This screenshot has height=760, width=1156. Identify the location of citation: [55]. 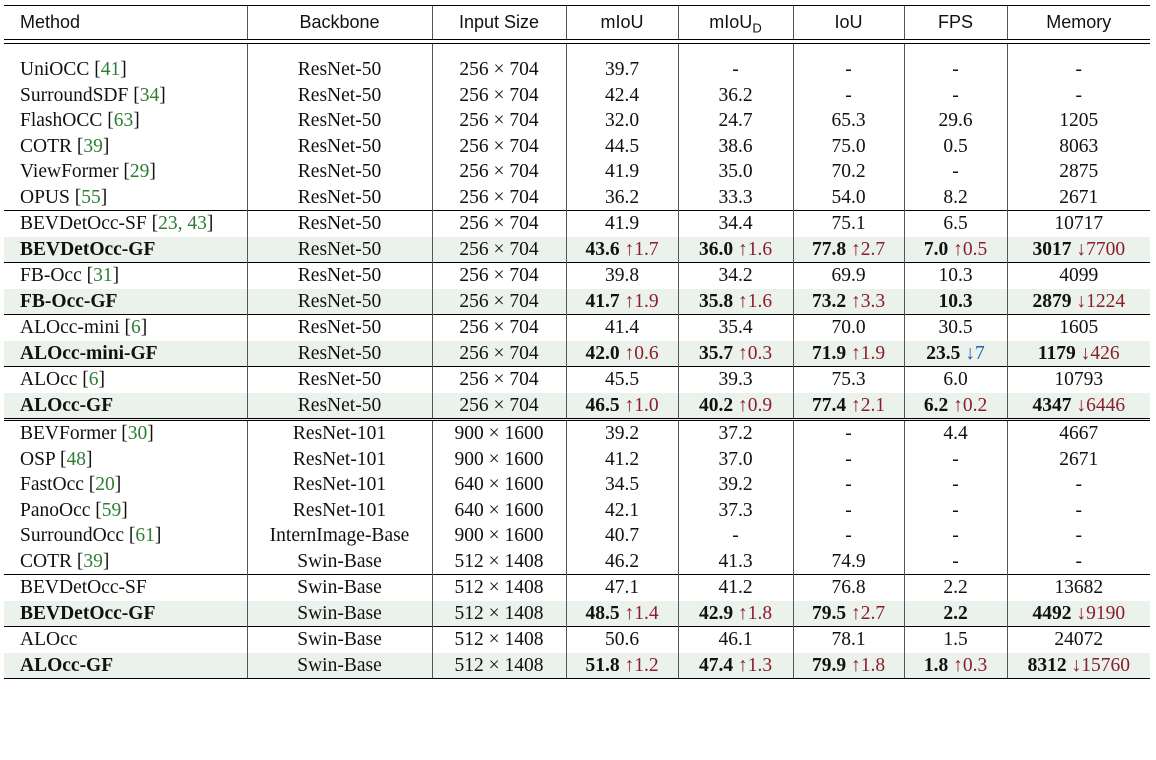
(88, 197).